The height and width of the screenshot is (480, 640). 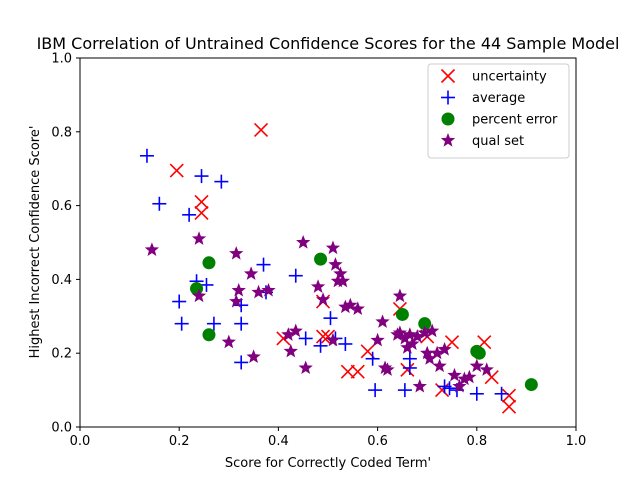 I want to click on y-tick-label: 0.2, so click(x=61, y=354).